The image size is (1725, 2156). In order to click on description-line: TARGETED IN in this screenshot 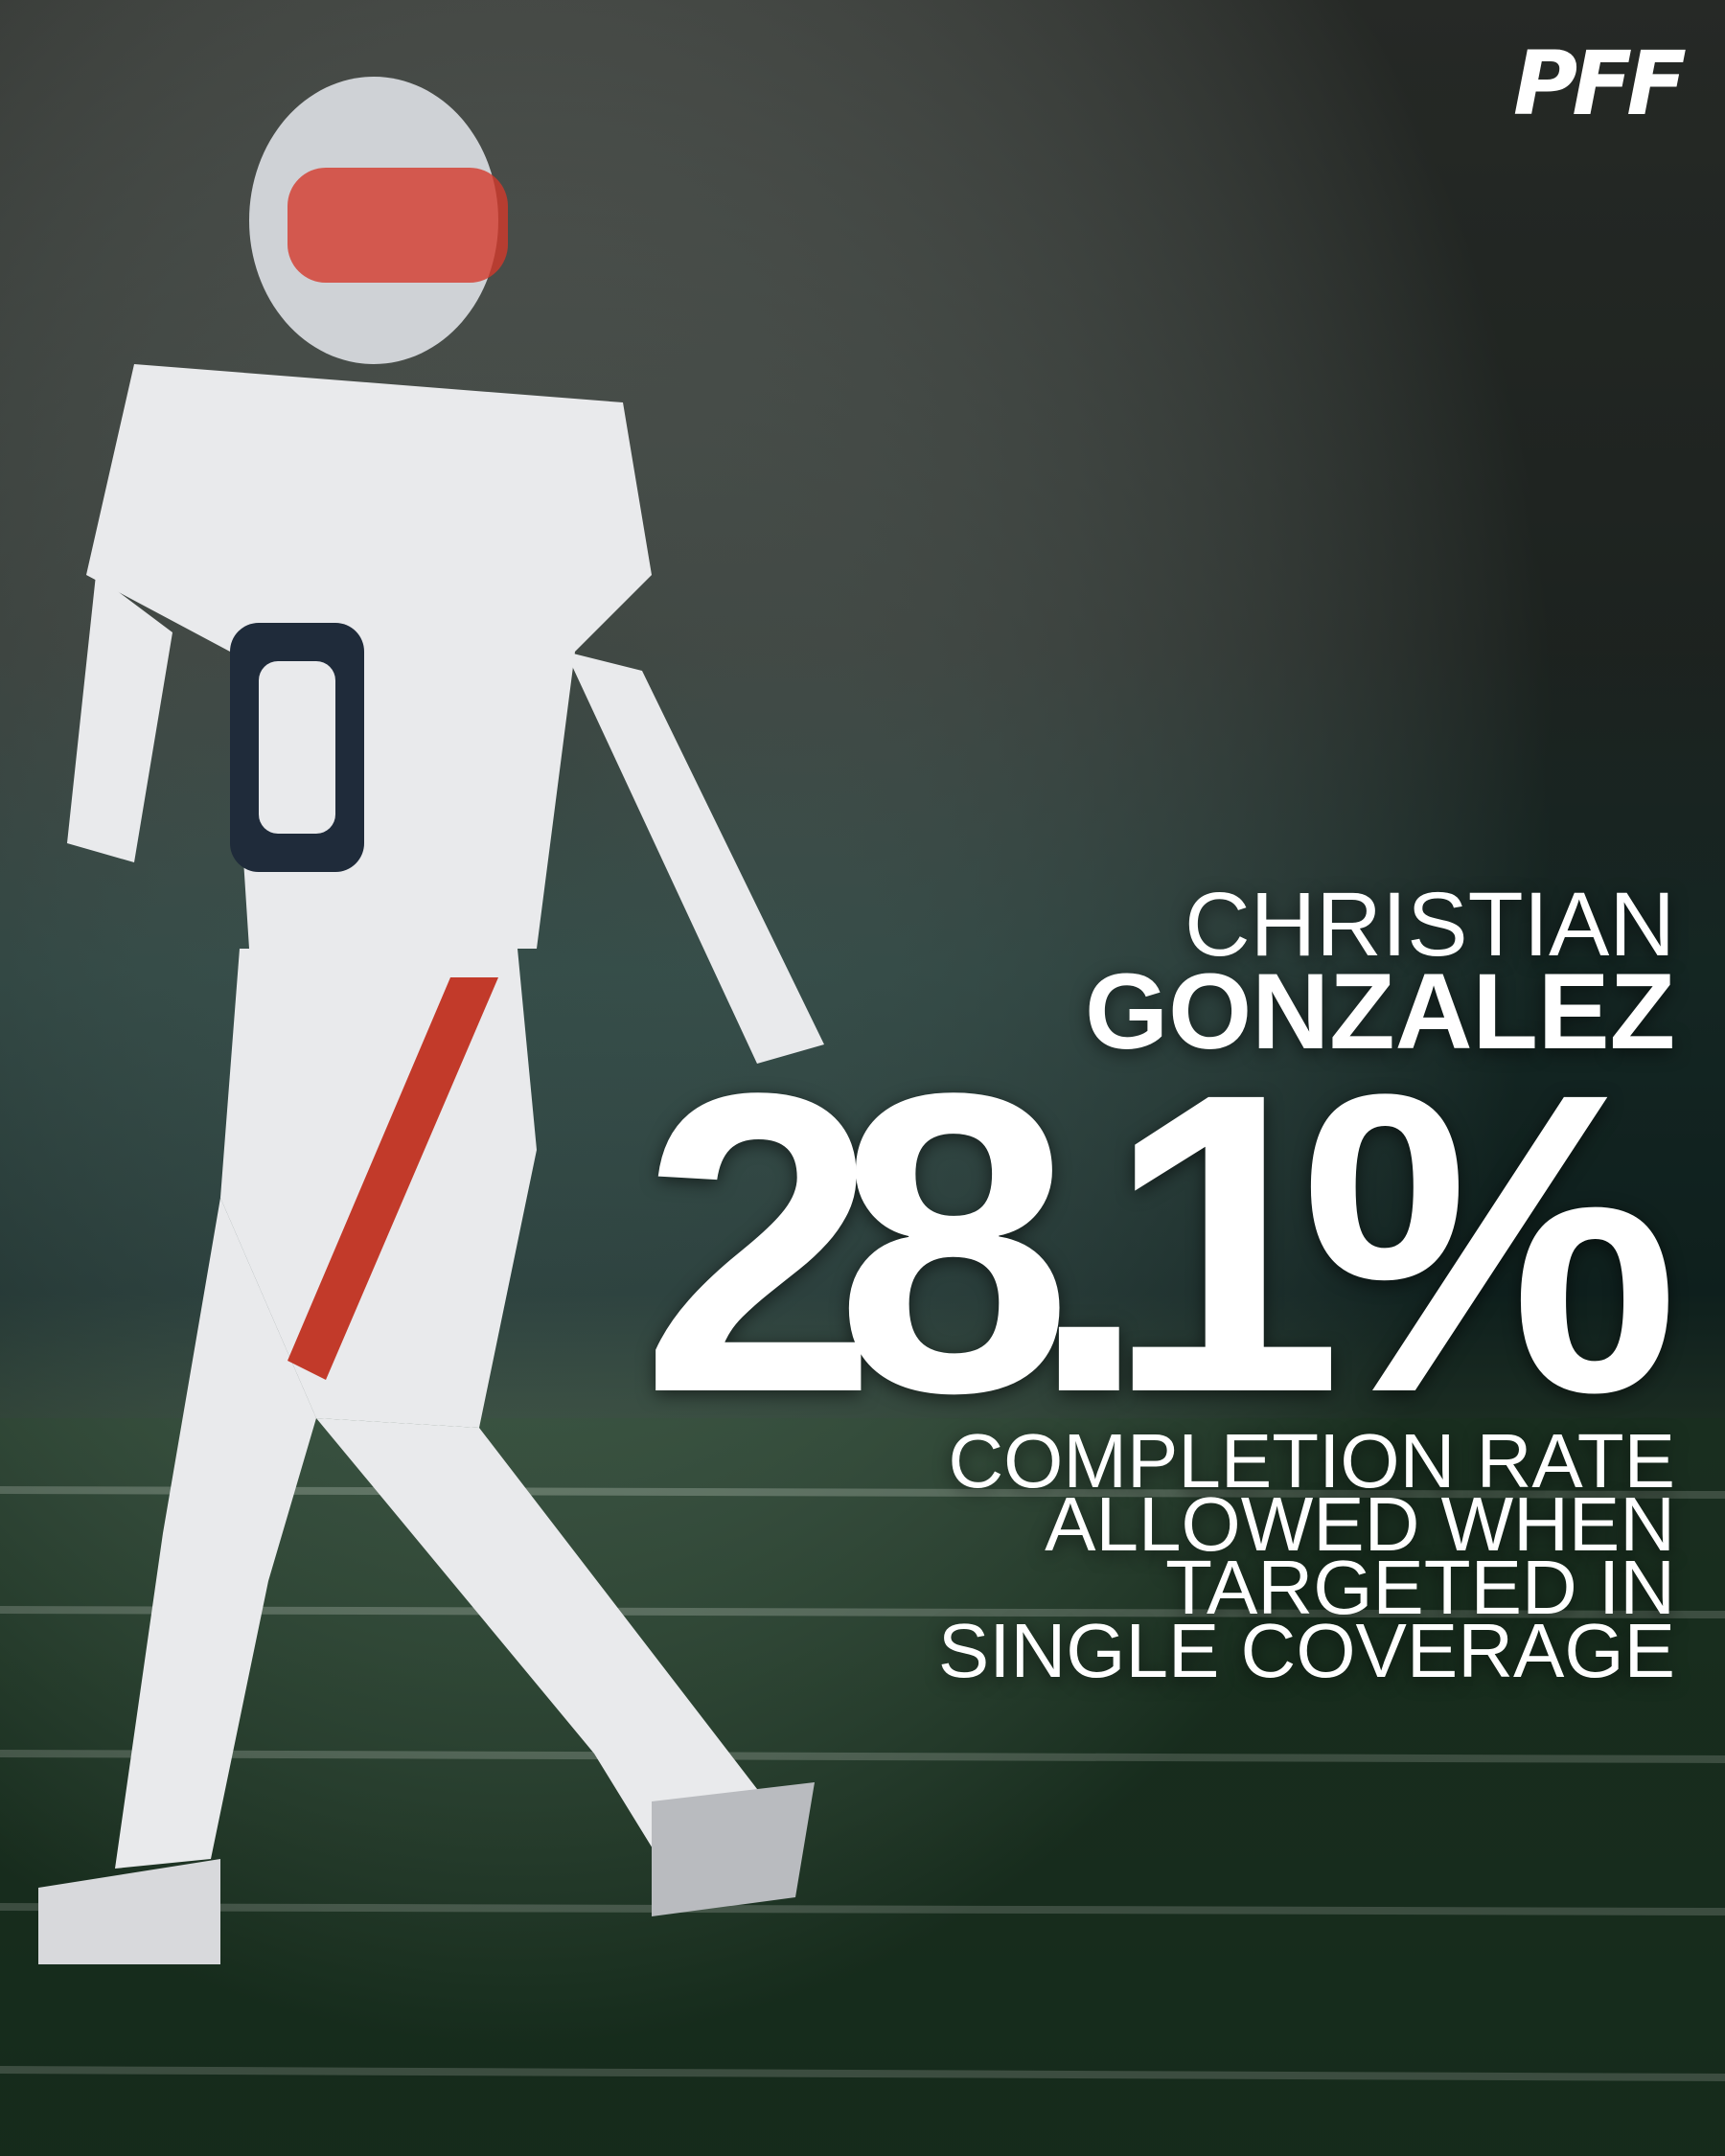, I will do `click(1420, 1587)`.